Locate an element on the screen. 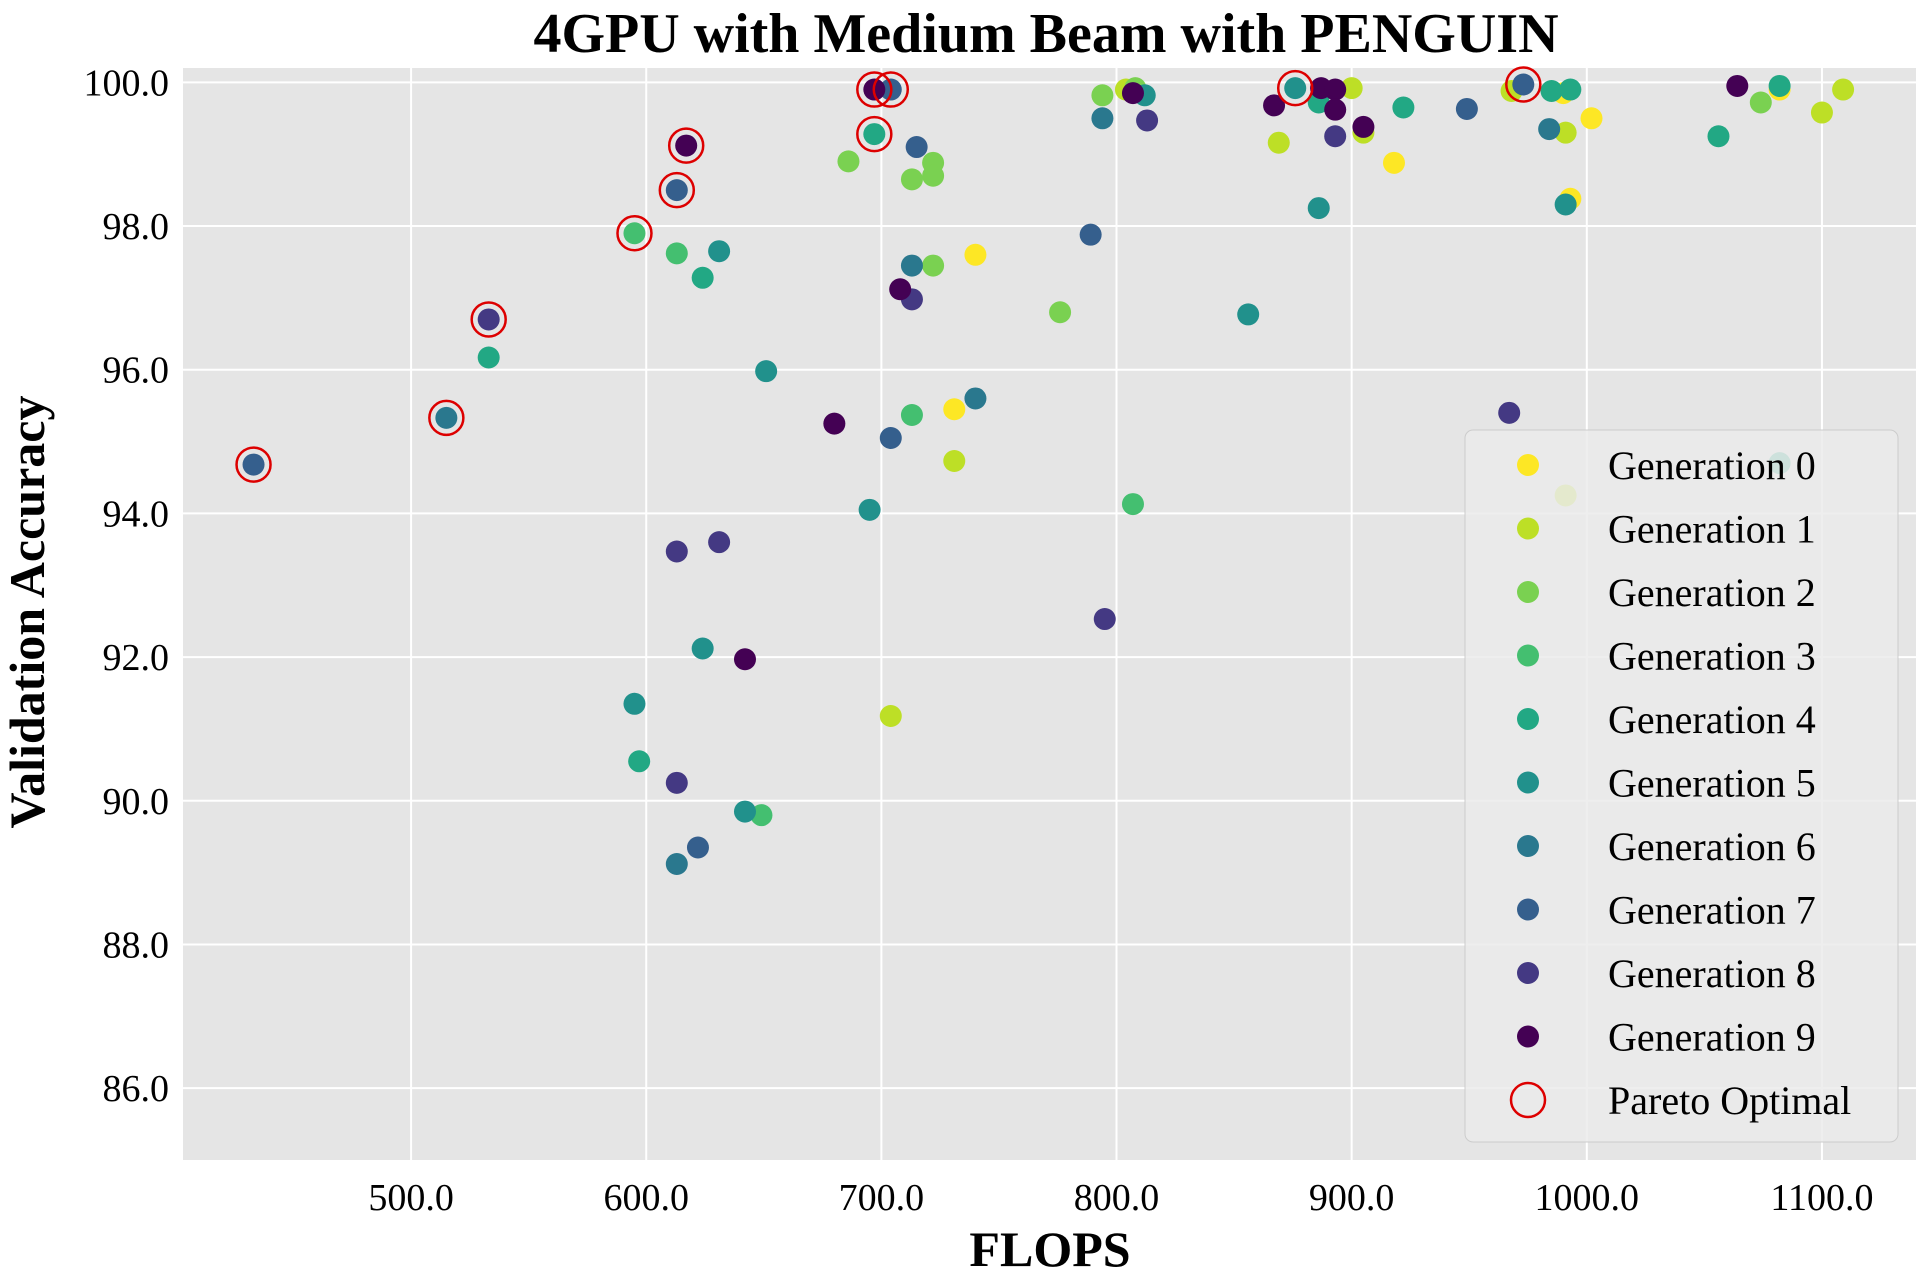 This screenshot has width=1920, height=1280. legend-label: Generation 6 is located at coordinates (1712, 846).